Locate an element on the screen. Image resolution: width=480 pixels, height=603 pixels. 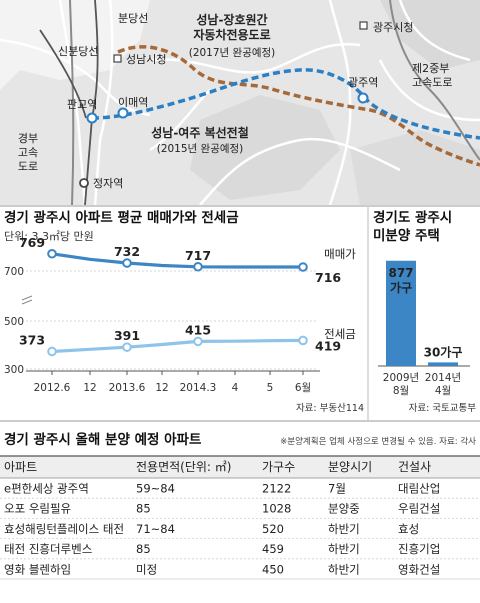
table-row: 오포 우림필유 85 1028 분양중 우림건설 is located at coordinates (240, 510).